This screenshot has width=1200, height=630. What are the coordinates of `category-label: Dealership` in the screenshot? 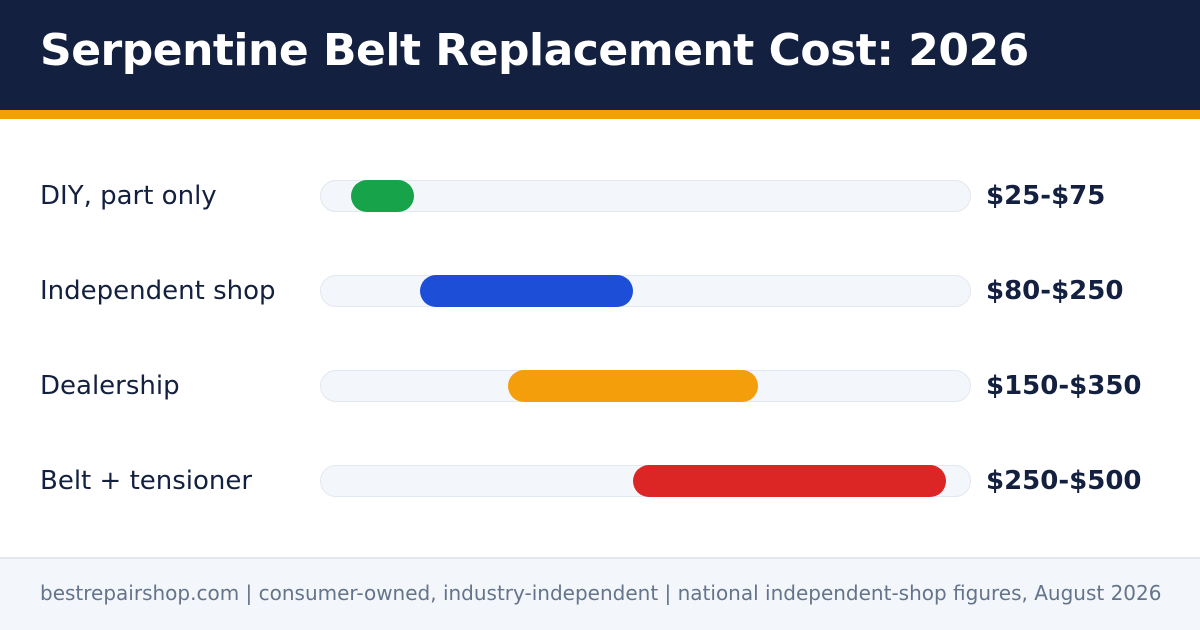 It's located at (110, 386).